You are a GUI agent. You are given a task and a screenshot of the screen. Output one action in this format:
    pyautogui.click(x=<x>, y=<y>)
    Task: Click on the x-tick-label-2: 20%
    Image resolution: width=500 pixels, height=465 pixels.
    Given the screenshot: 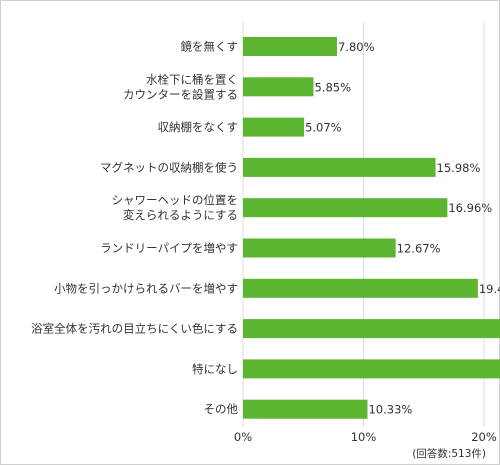 What is the action you would take?
    pyautogui.click(x=484, y=437)
    